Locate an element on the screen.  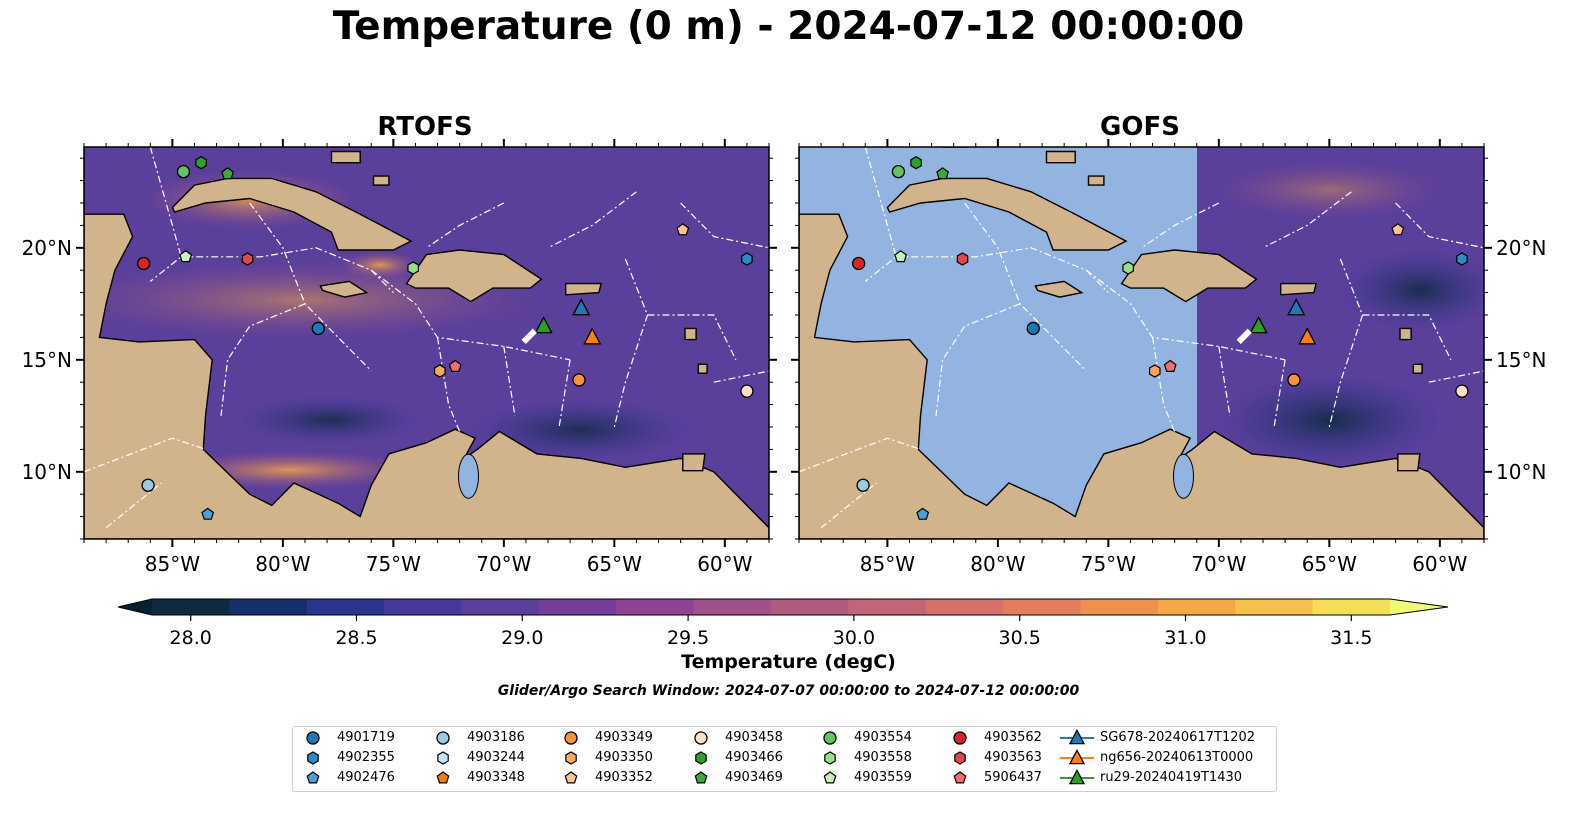
legend-label: 4903350 is located at coordinates (624, 757).